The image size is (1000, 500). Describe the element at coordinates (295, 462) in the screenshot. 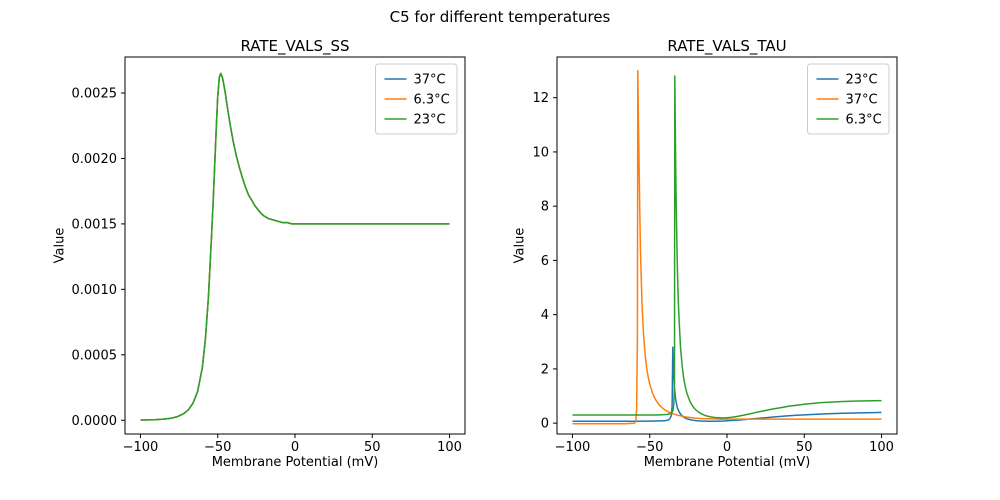

I see `subplot-ss-xlabel: Membrane Potential (mV)` at that location.